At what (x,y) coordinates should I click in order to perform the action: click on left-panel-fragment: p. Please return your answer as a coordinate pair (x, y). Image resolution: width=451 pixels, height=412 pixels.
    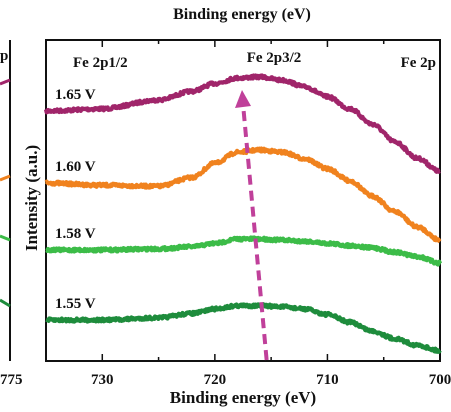
    Looking at the image, I should click on (4, 56).